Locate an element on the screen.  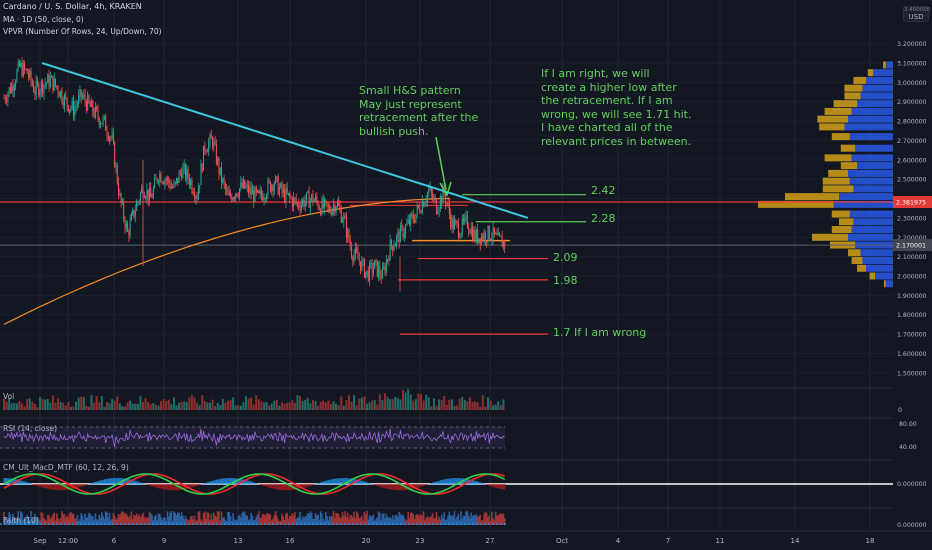
currency-badge: 3.400000 USD is located at coordinates (916, 14).